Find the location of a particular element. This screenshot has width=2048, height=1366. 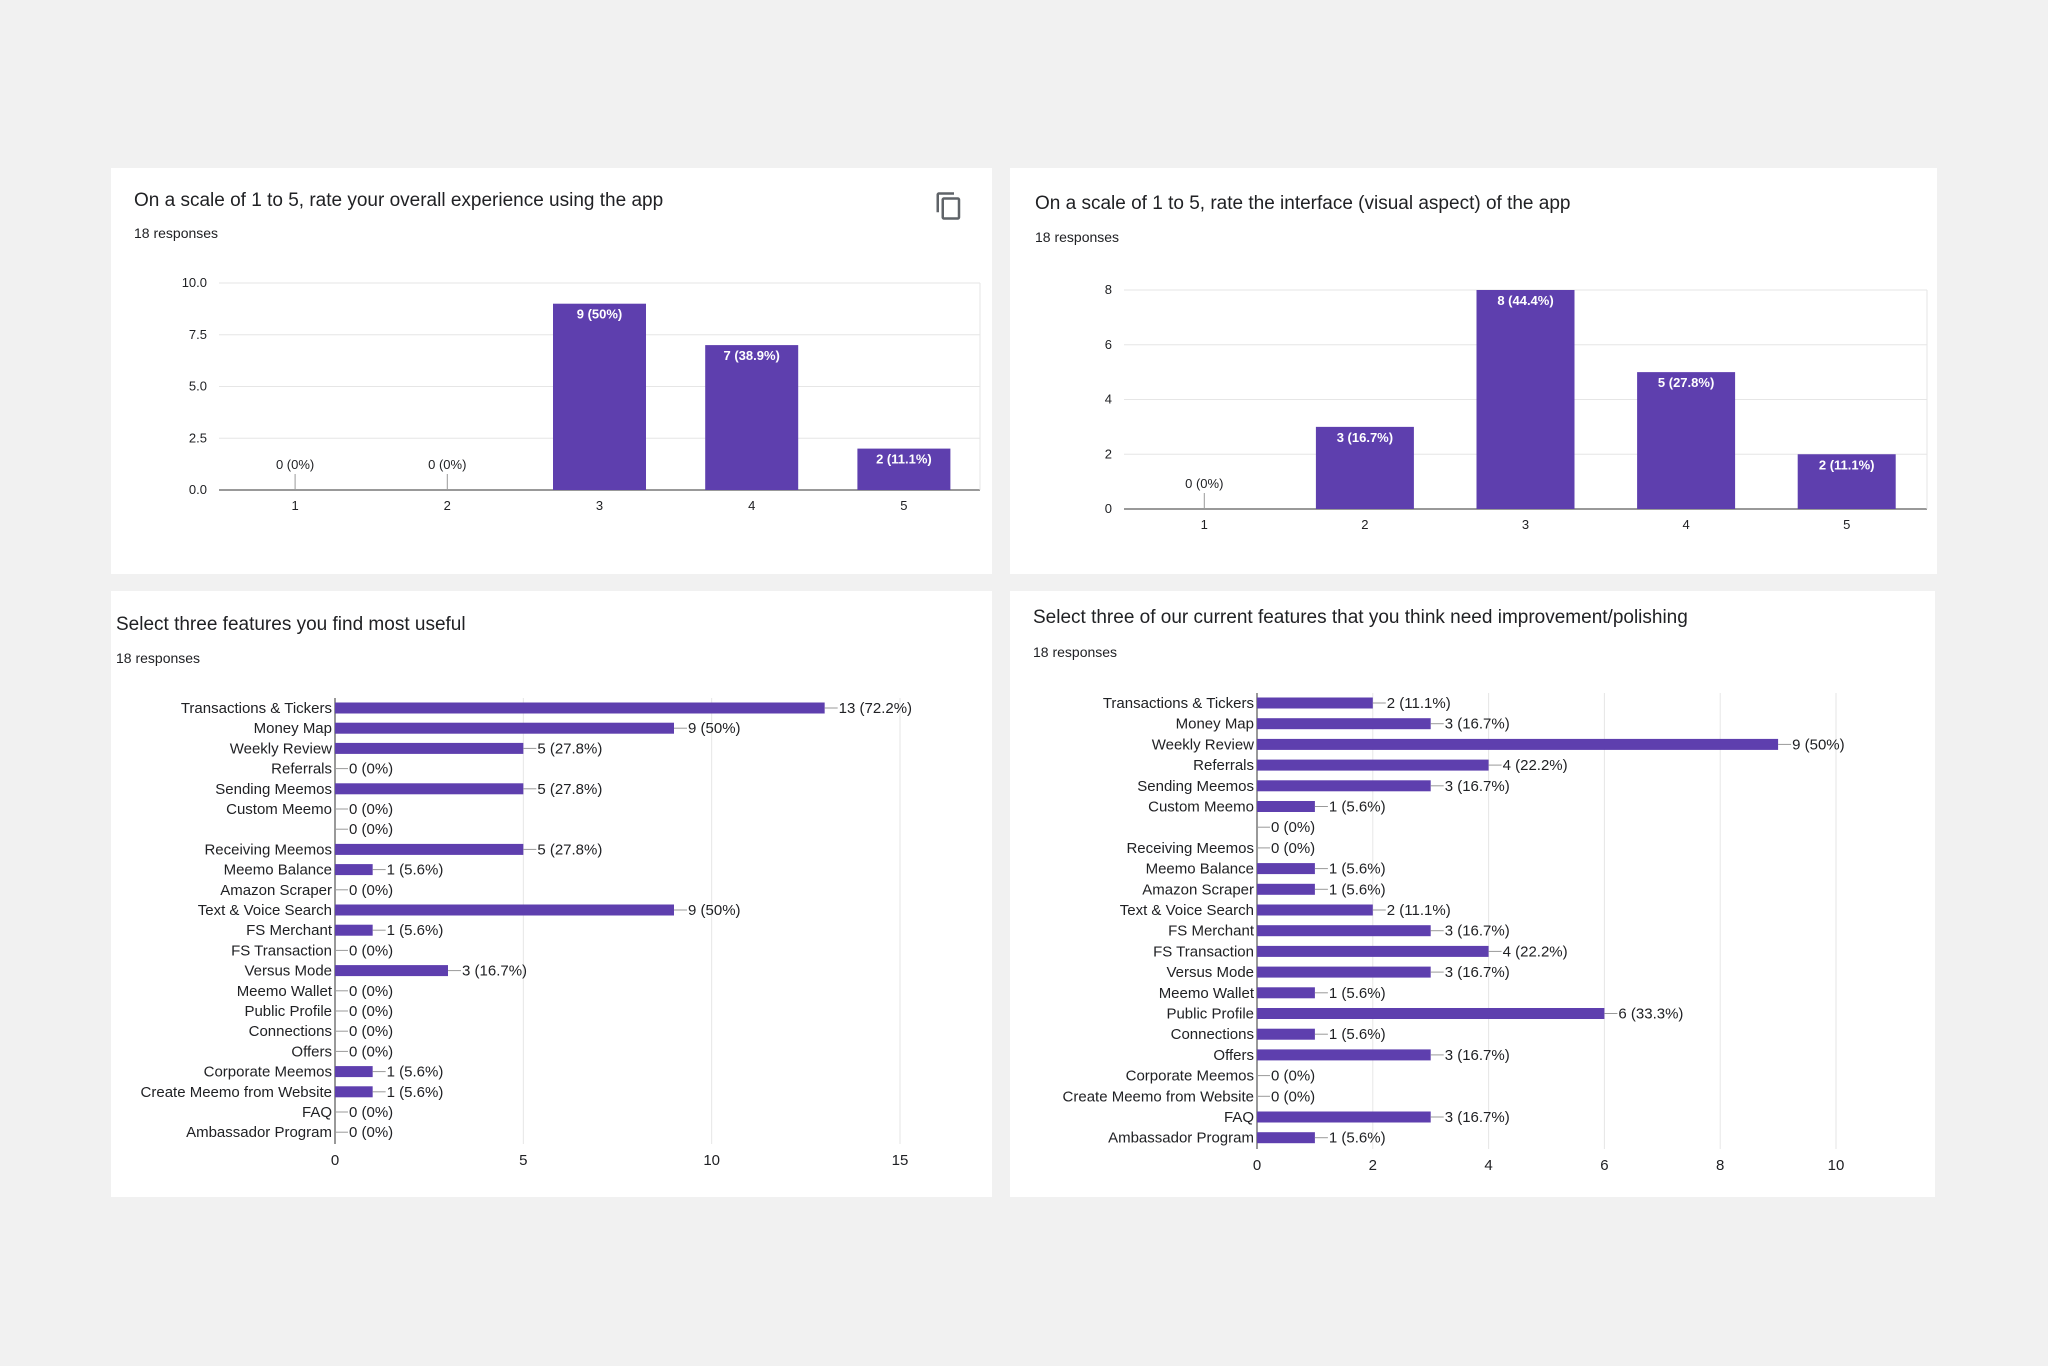

data-label: 8 (44.4%) is located at coordinates (1525, 300).